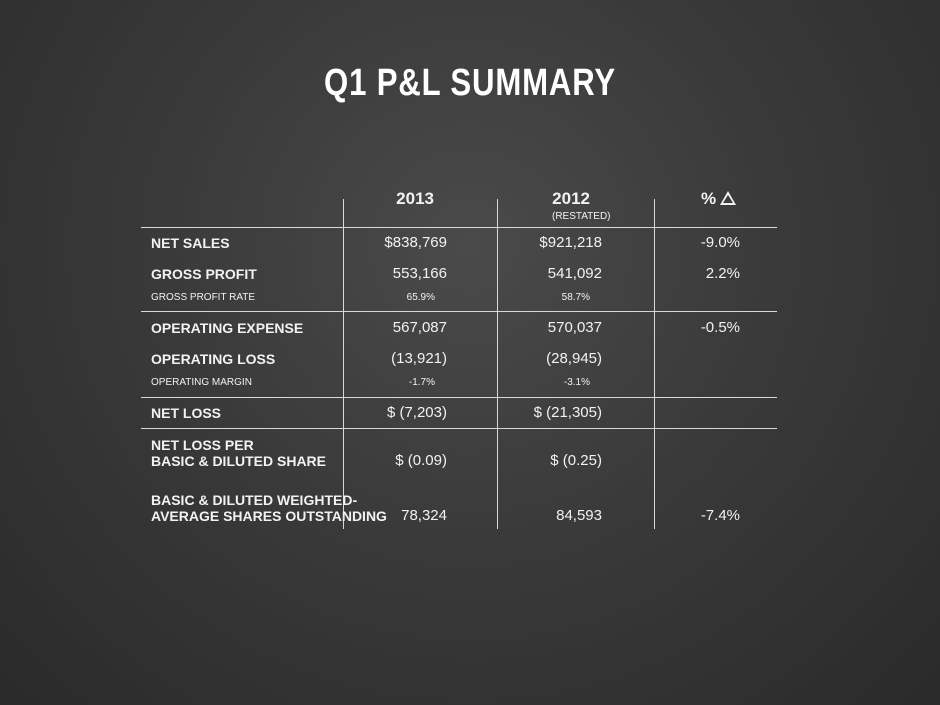 The image size is (940, 705). I want to click on page-title: Q1 P&L SUMMARY, so click(470, 83).